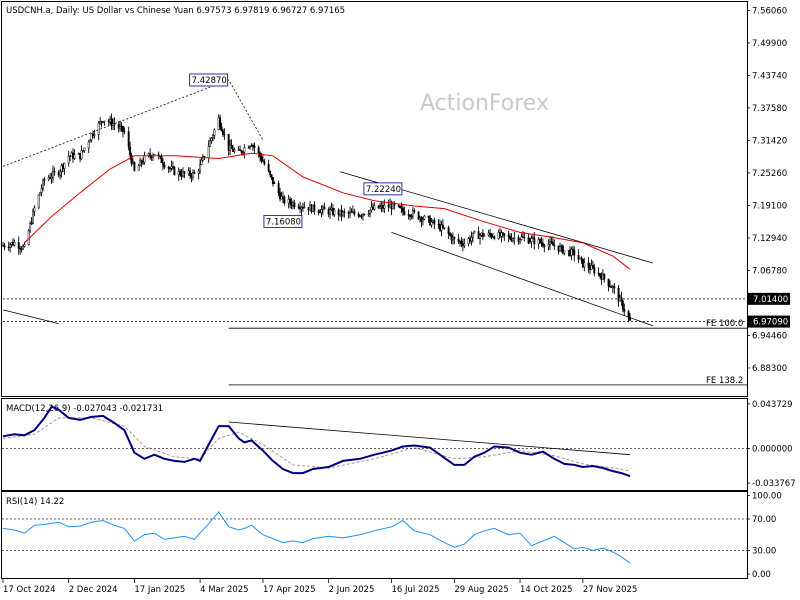  Describe the element at coordinates (283, 222) in the screenshot. I see `marker-label-1: 7.16080` at that location.